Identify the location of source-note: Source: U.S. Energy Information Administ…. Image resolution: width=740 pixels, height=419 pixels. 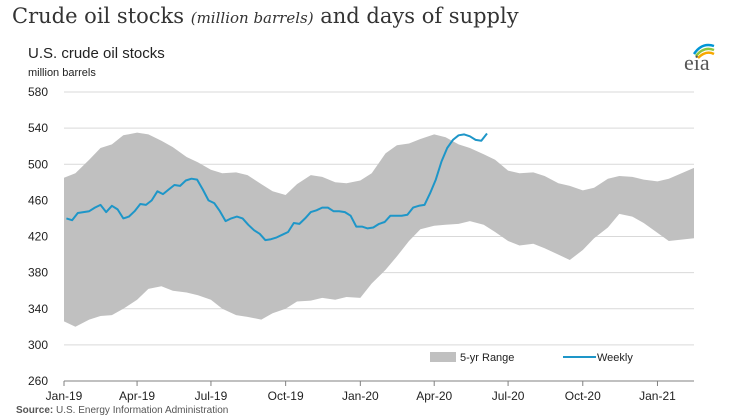
(122, 410).